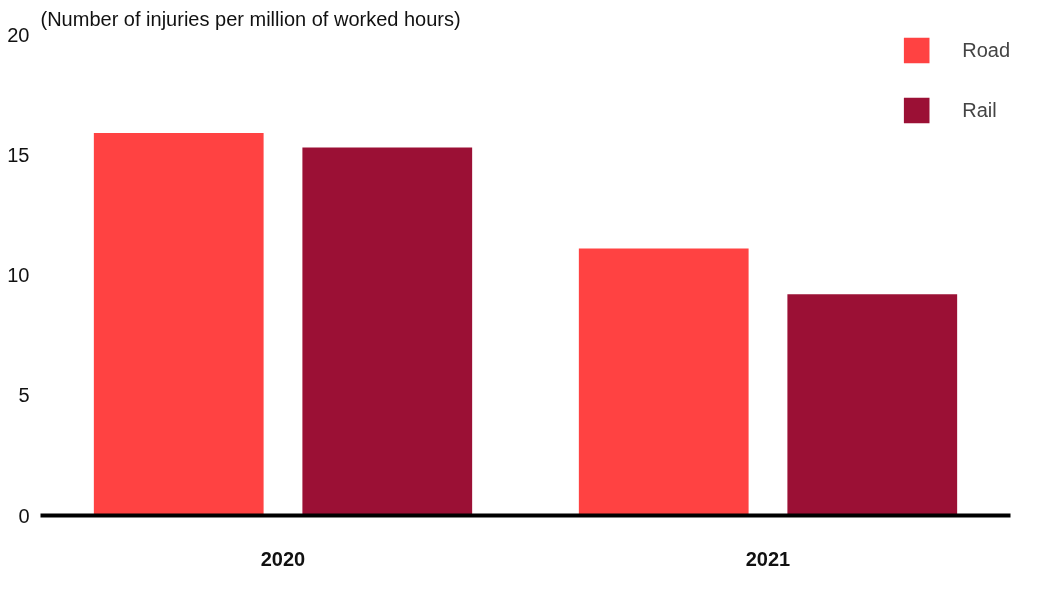 The image size is (1059, 596). I want to click on y-tick-label: 10, so click(18, 275).